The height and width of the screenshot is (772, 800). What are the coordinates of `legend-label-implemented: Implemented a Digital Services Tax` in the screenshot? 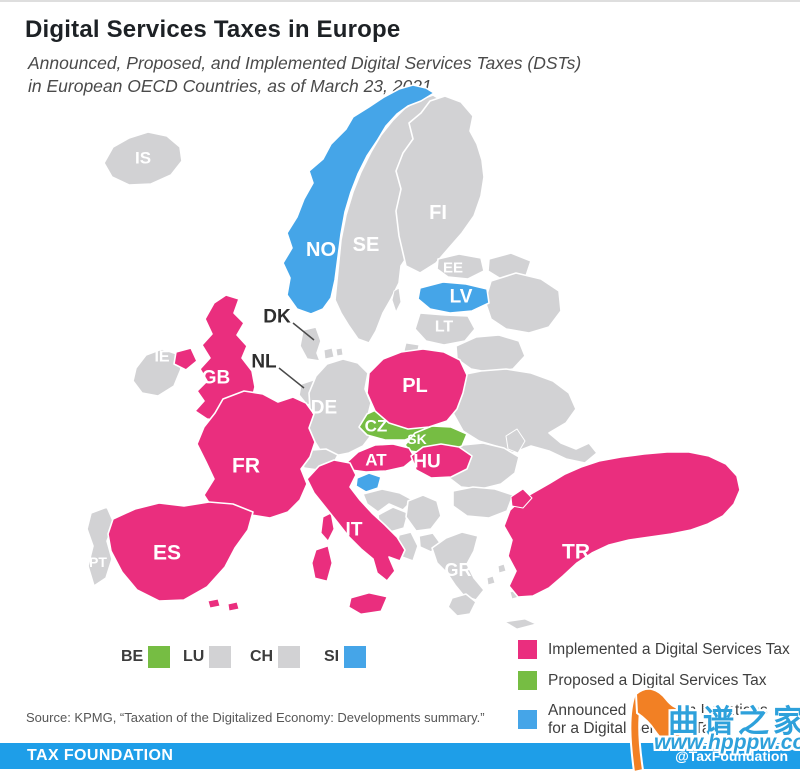 It's located at (669, 649).